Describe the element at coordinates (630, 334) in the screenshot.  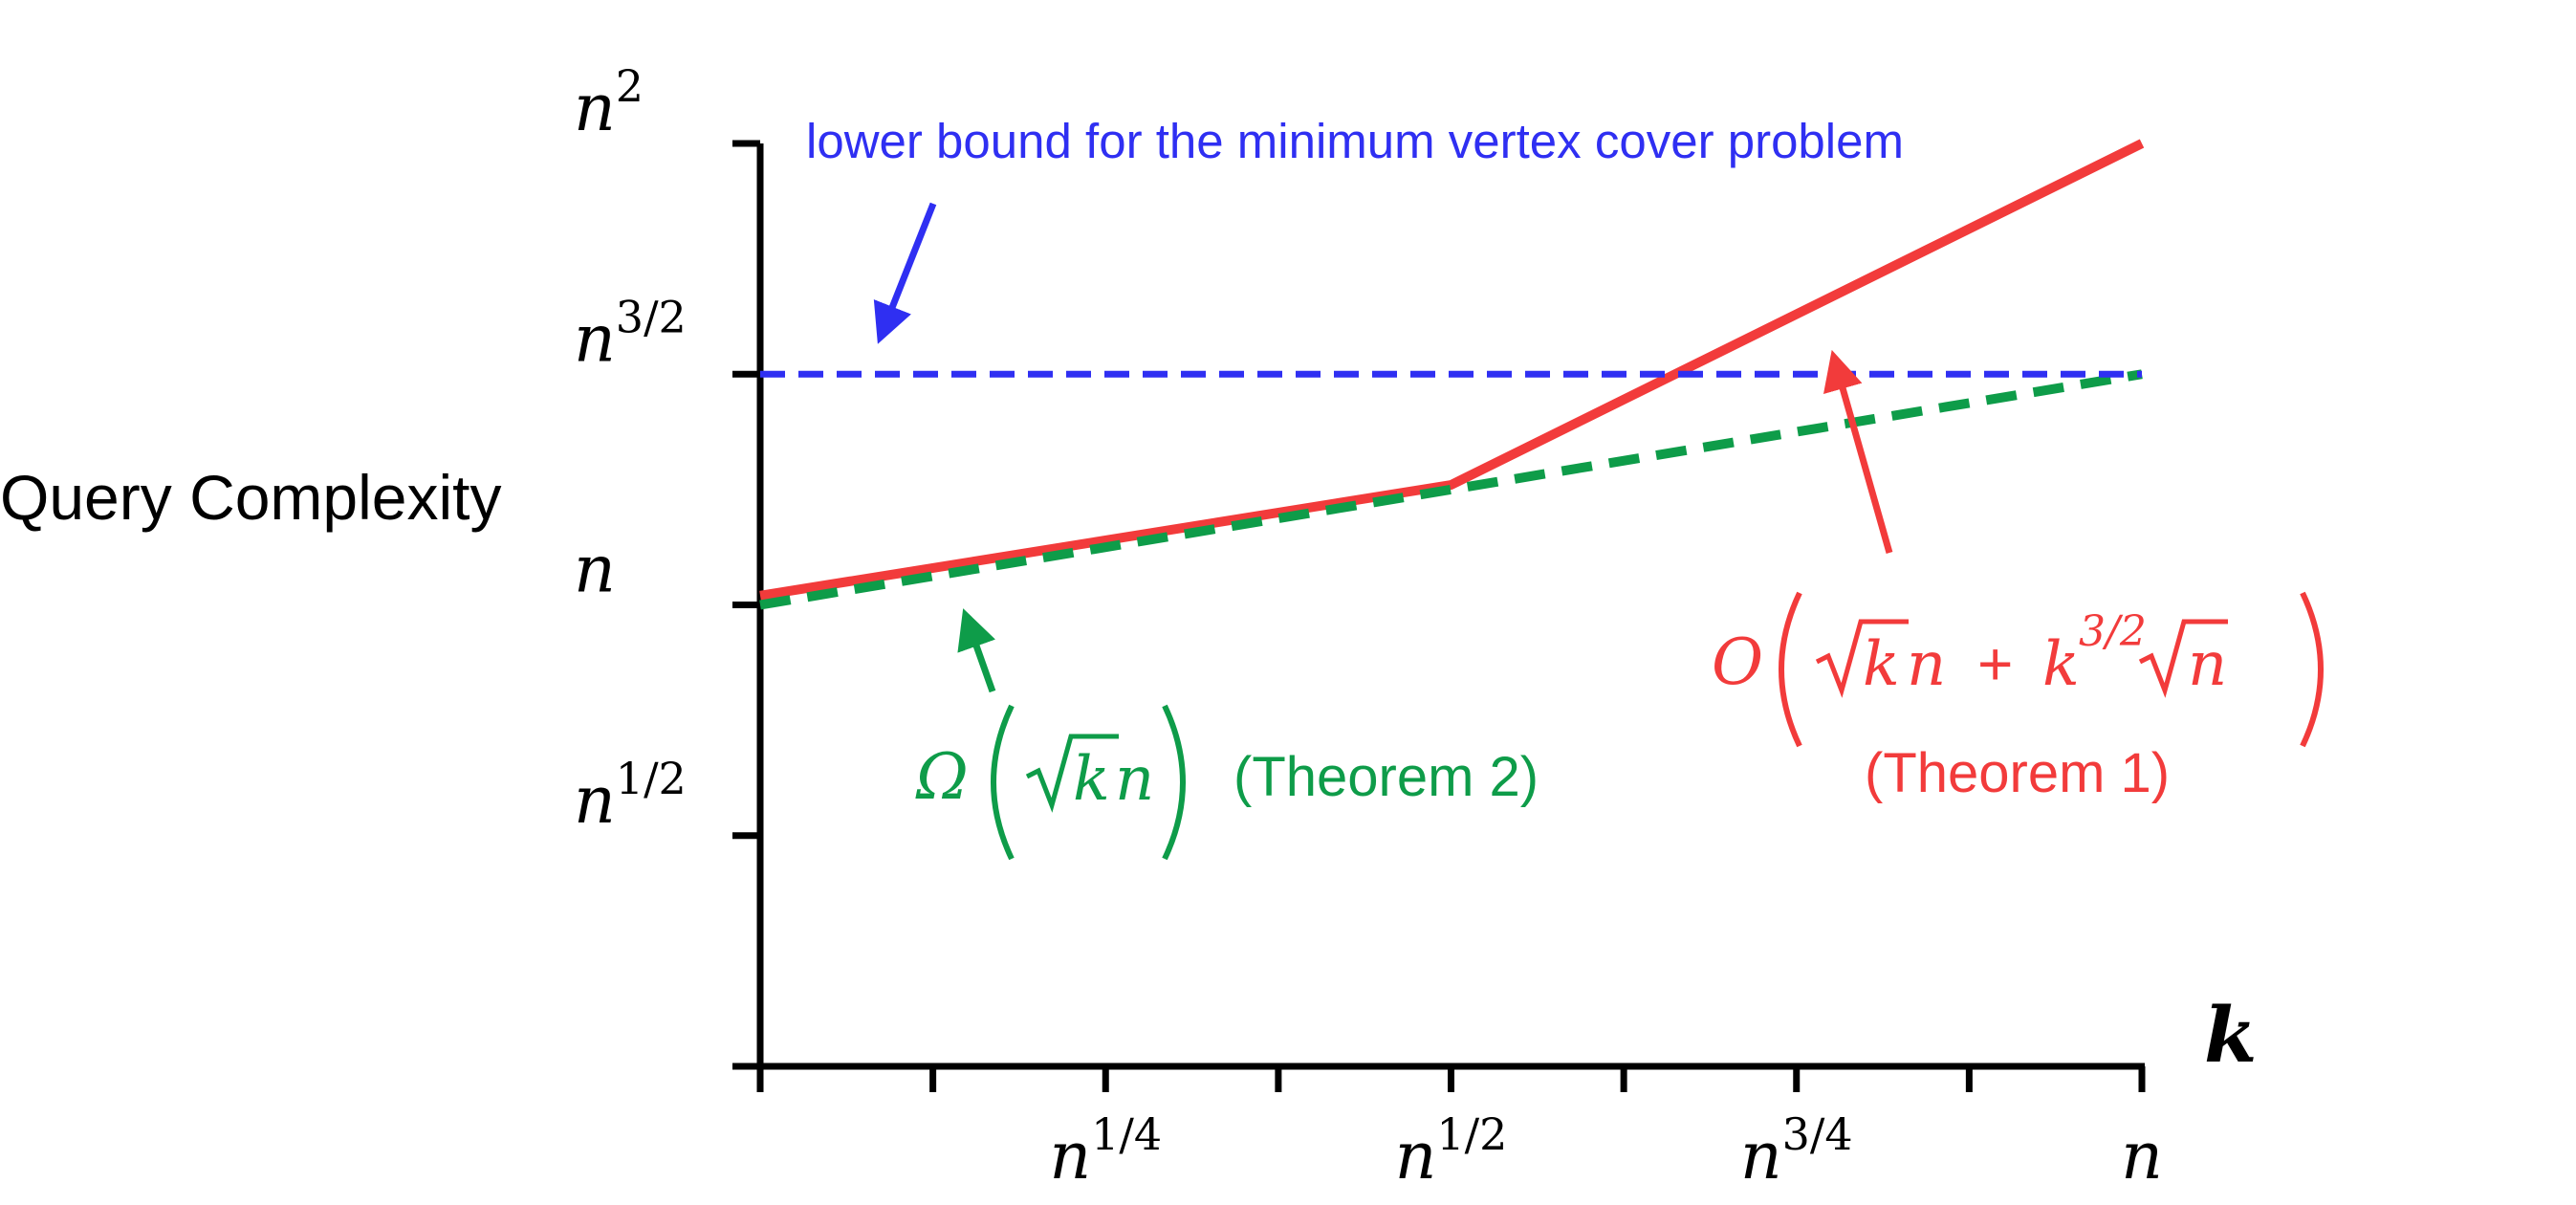
I see `y-tick-label: n3/2` at that location.